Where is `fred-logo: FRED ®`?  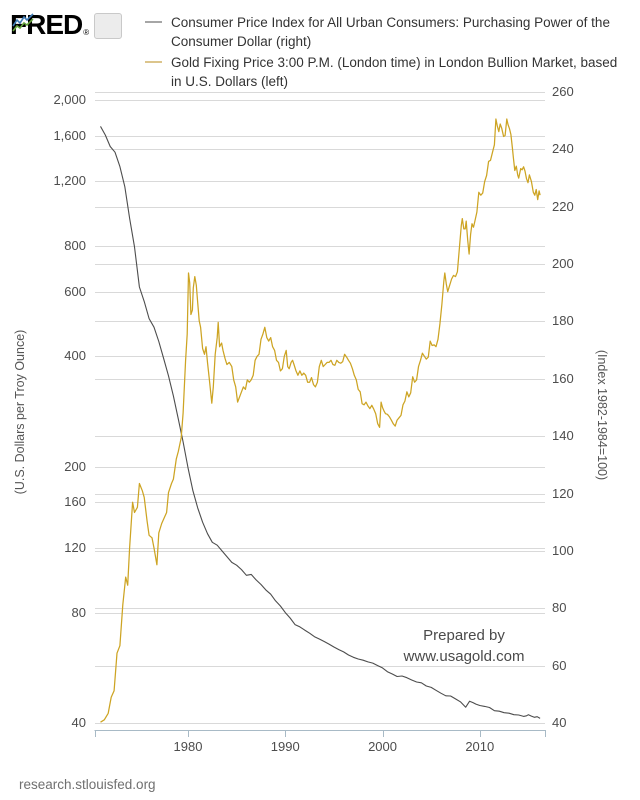 fred-logo: FRED ® is located at coordinates (66, 25).